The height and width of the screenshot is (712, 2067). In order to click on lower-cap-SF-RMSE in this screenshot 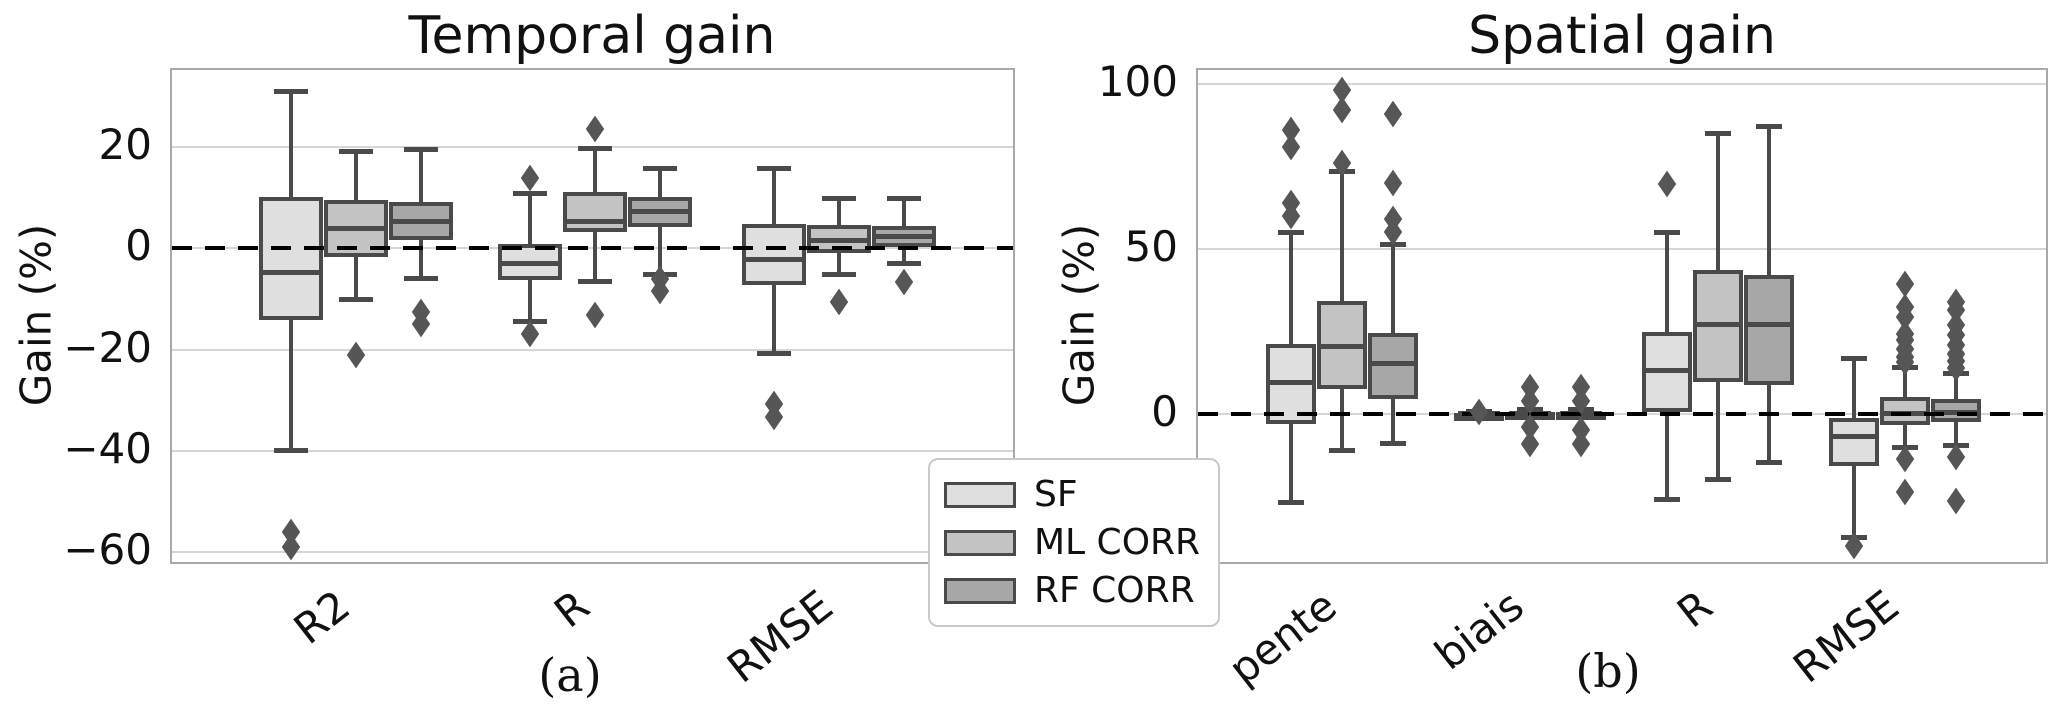, I will do `click(773, 354)`.